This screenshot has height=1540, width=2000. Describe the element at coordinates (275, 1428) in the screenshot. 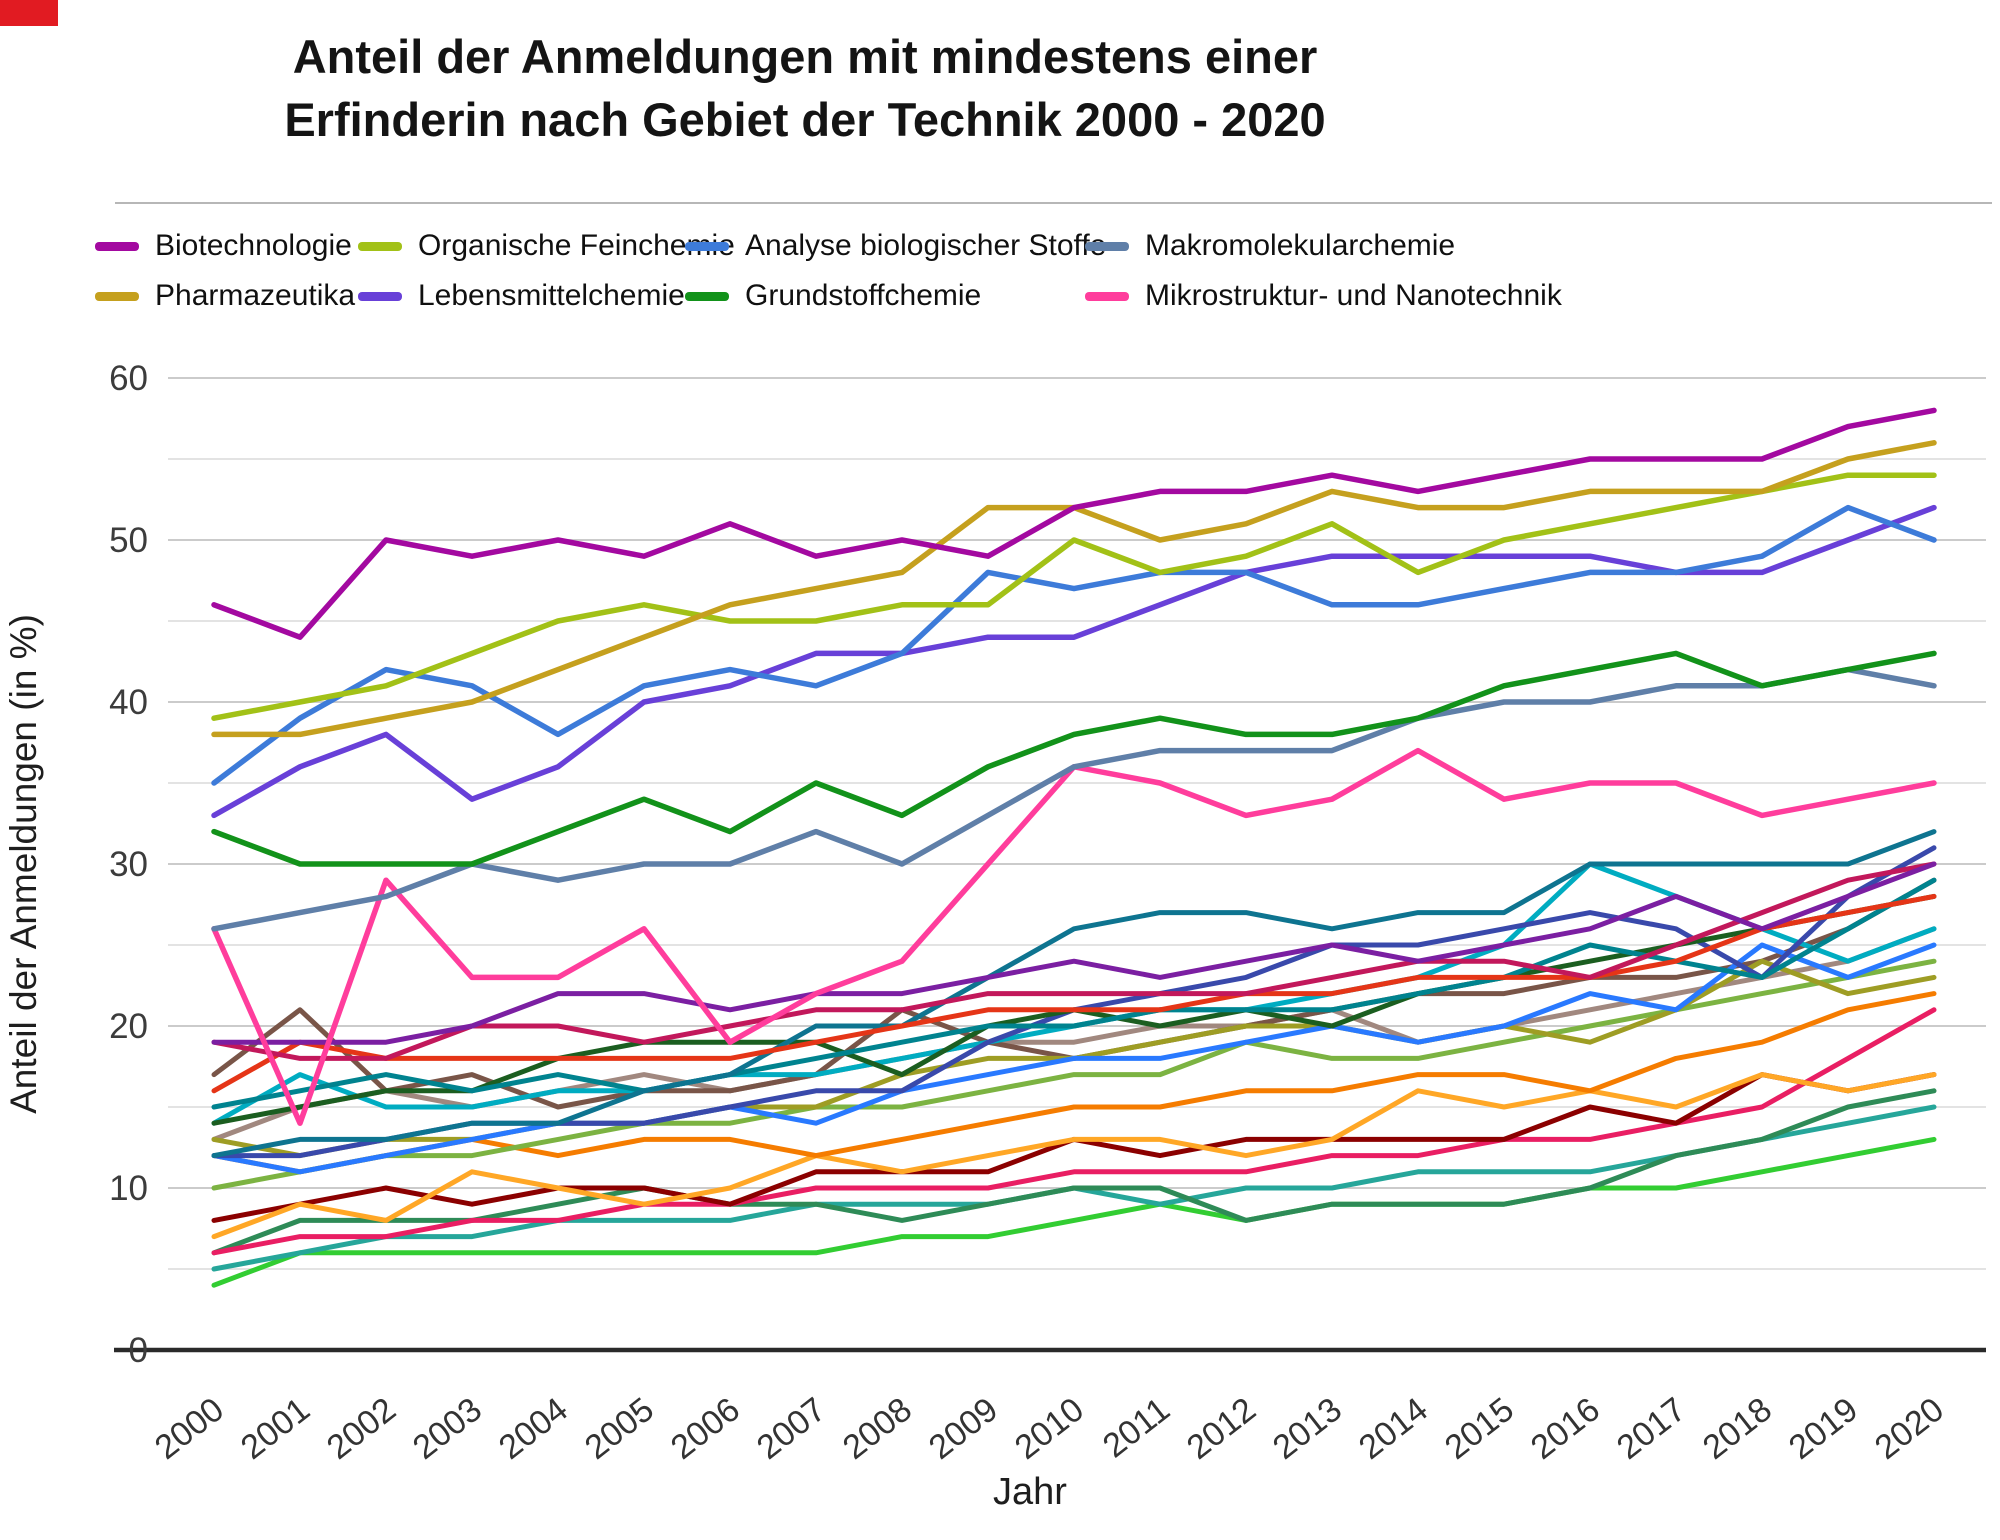

I see `x-tick-label: 2001` at that location.